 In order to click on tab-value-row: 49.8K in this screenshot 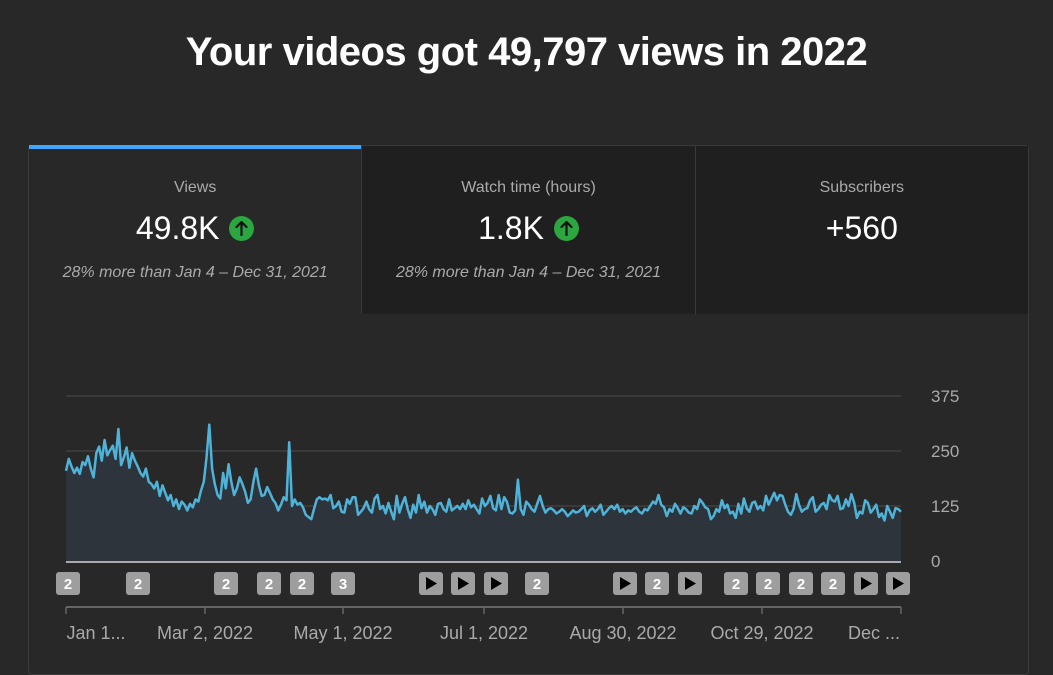, I will do `click(195, 228)`.